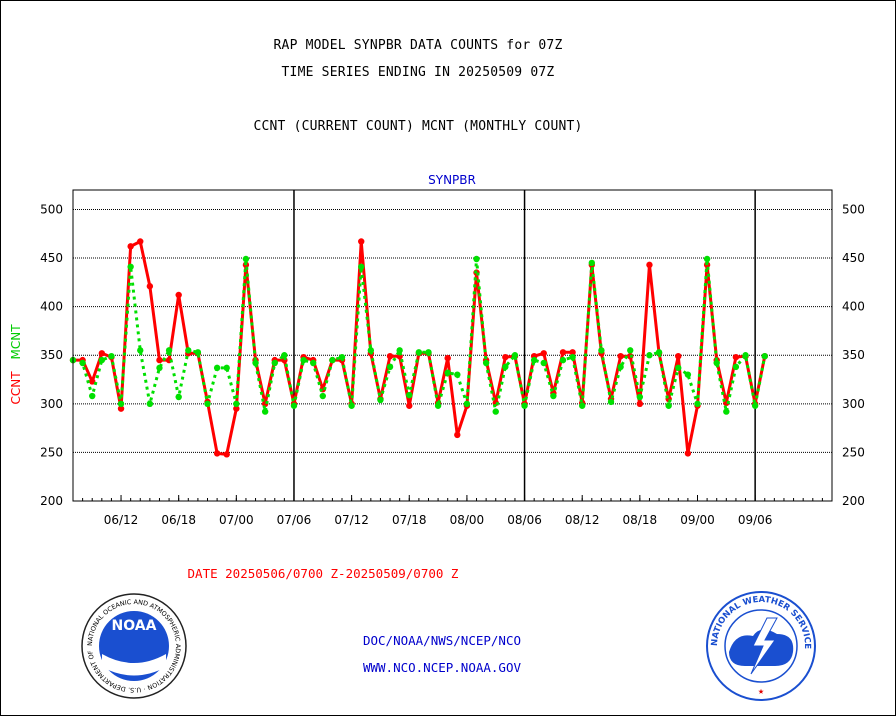 This screenshot has height=716, width=896. What do you see at coordinates (51, 404) in the screenshot?
I see `y-tick-label-left: 300` at bounding box center [51, 404].